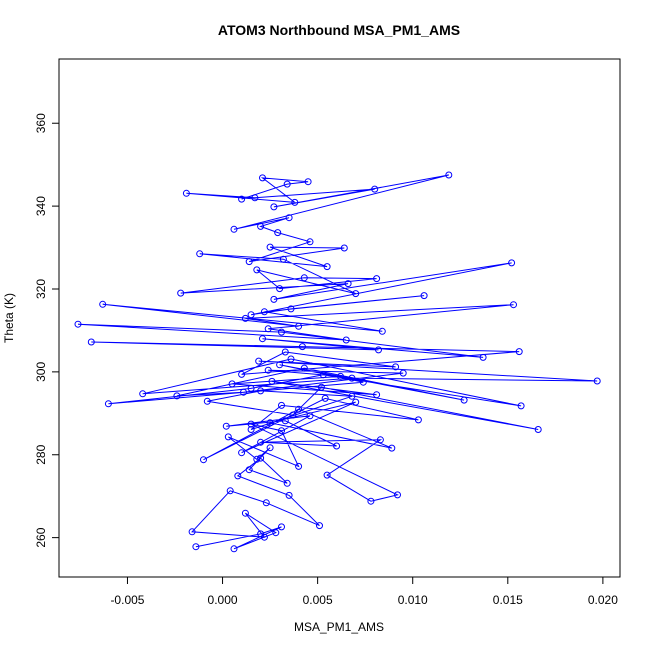 The width and height of the screenshot is (650, 650). I want to click on chart-title: ATOM3 Northbound MSA_PM1_AMS, so click(339, 30).